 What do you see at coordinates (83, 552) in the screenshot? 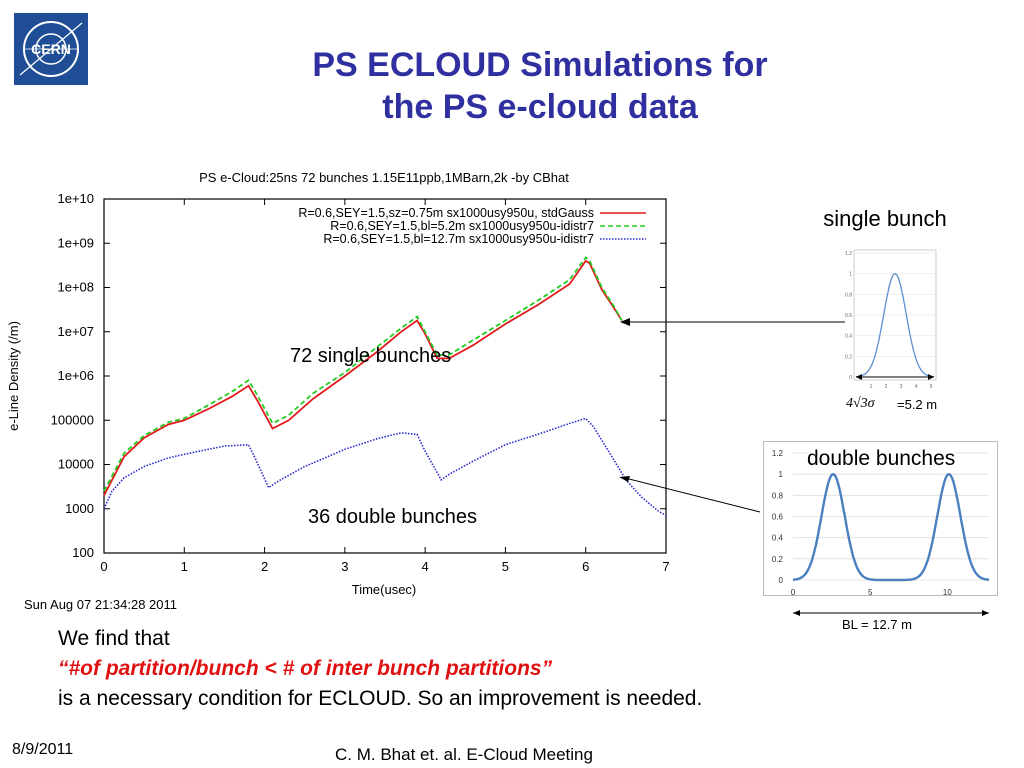
I see `y-tick-label: 100` at bounding box center [83, 552].